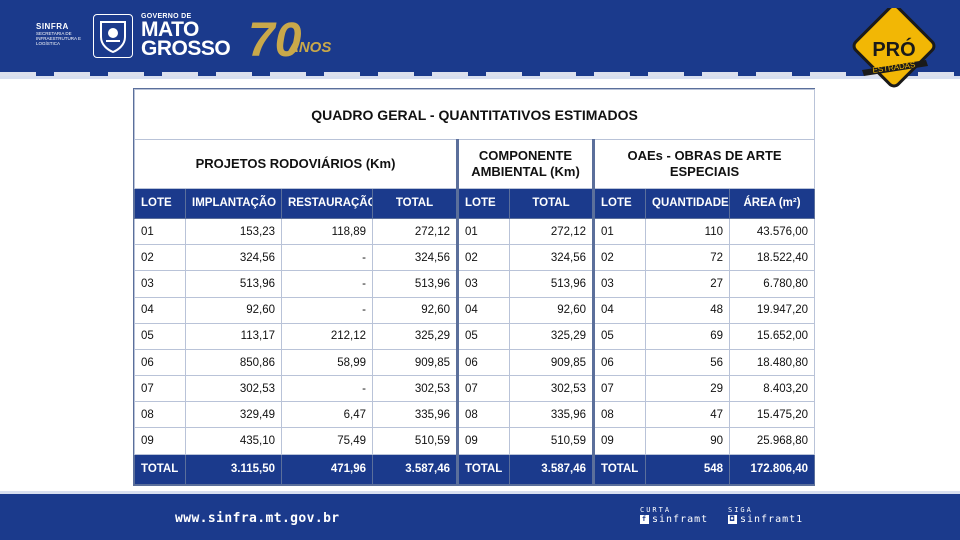 The width and height of the screenshot is (960, 540). I want to click on gov-line2: MATO, so click(170, 29).